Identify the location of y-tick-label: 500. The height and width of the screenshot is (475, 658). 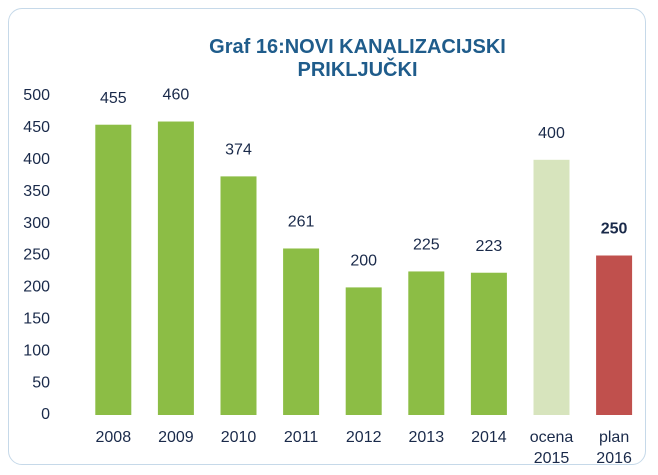
(36, 95).